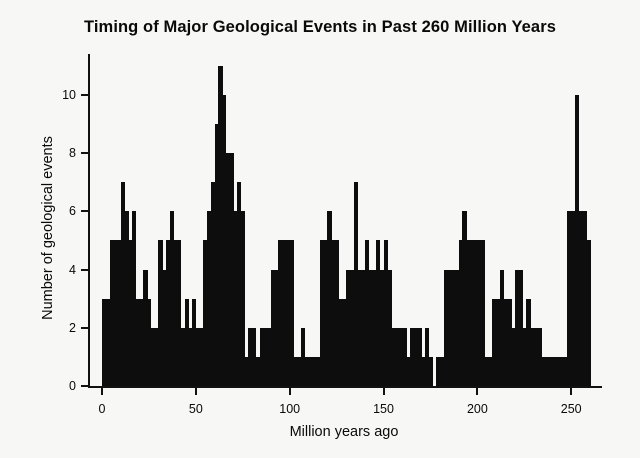 The image size is (640, 458). What do you see at coordinates (72, 269) in the screenshot?
I see `y-tick-label: 4` at bounding box center [72, 269].